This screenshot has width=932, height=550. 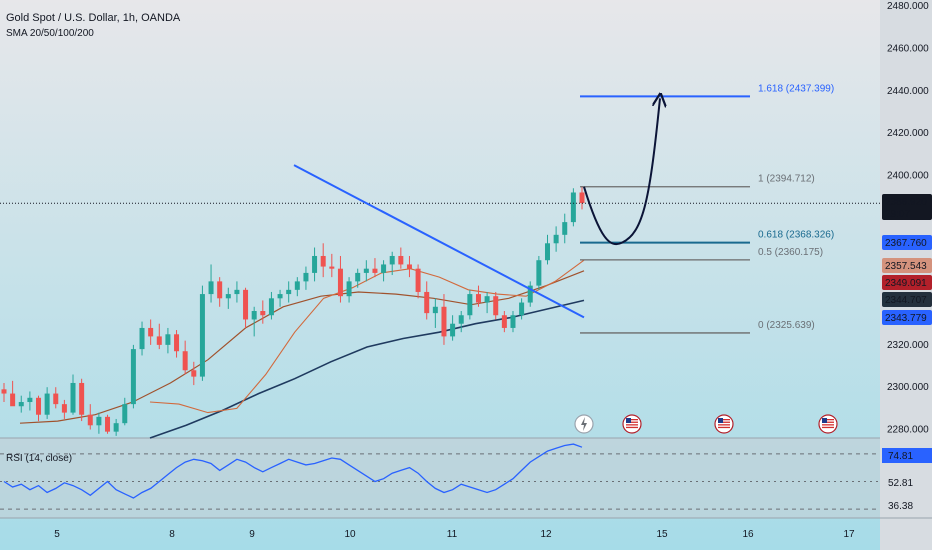 I want to click on time-axis-label: 17, so click(x=849, y=534).